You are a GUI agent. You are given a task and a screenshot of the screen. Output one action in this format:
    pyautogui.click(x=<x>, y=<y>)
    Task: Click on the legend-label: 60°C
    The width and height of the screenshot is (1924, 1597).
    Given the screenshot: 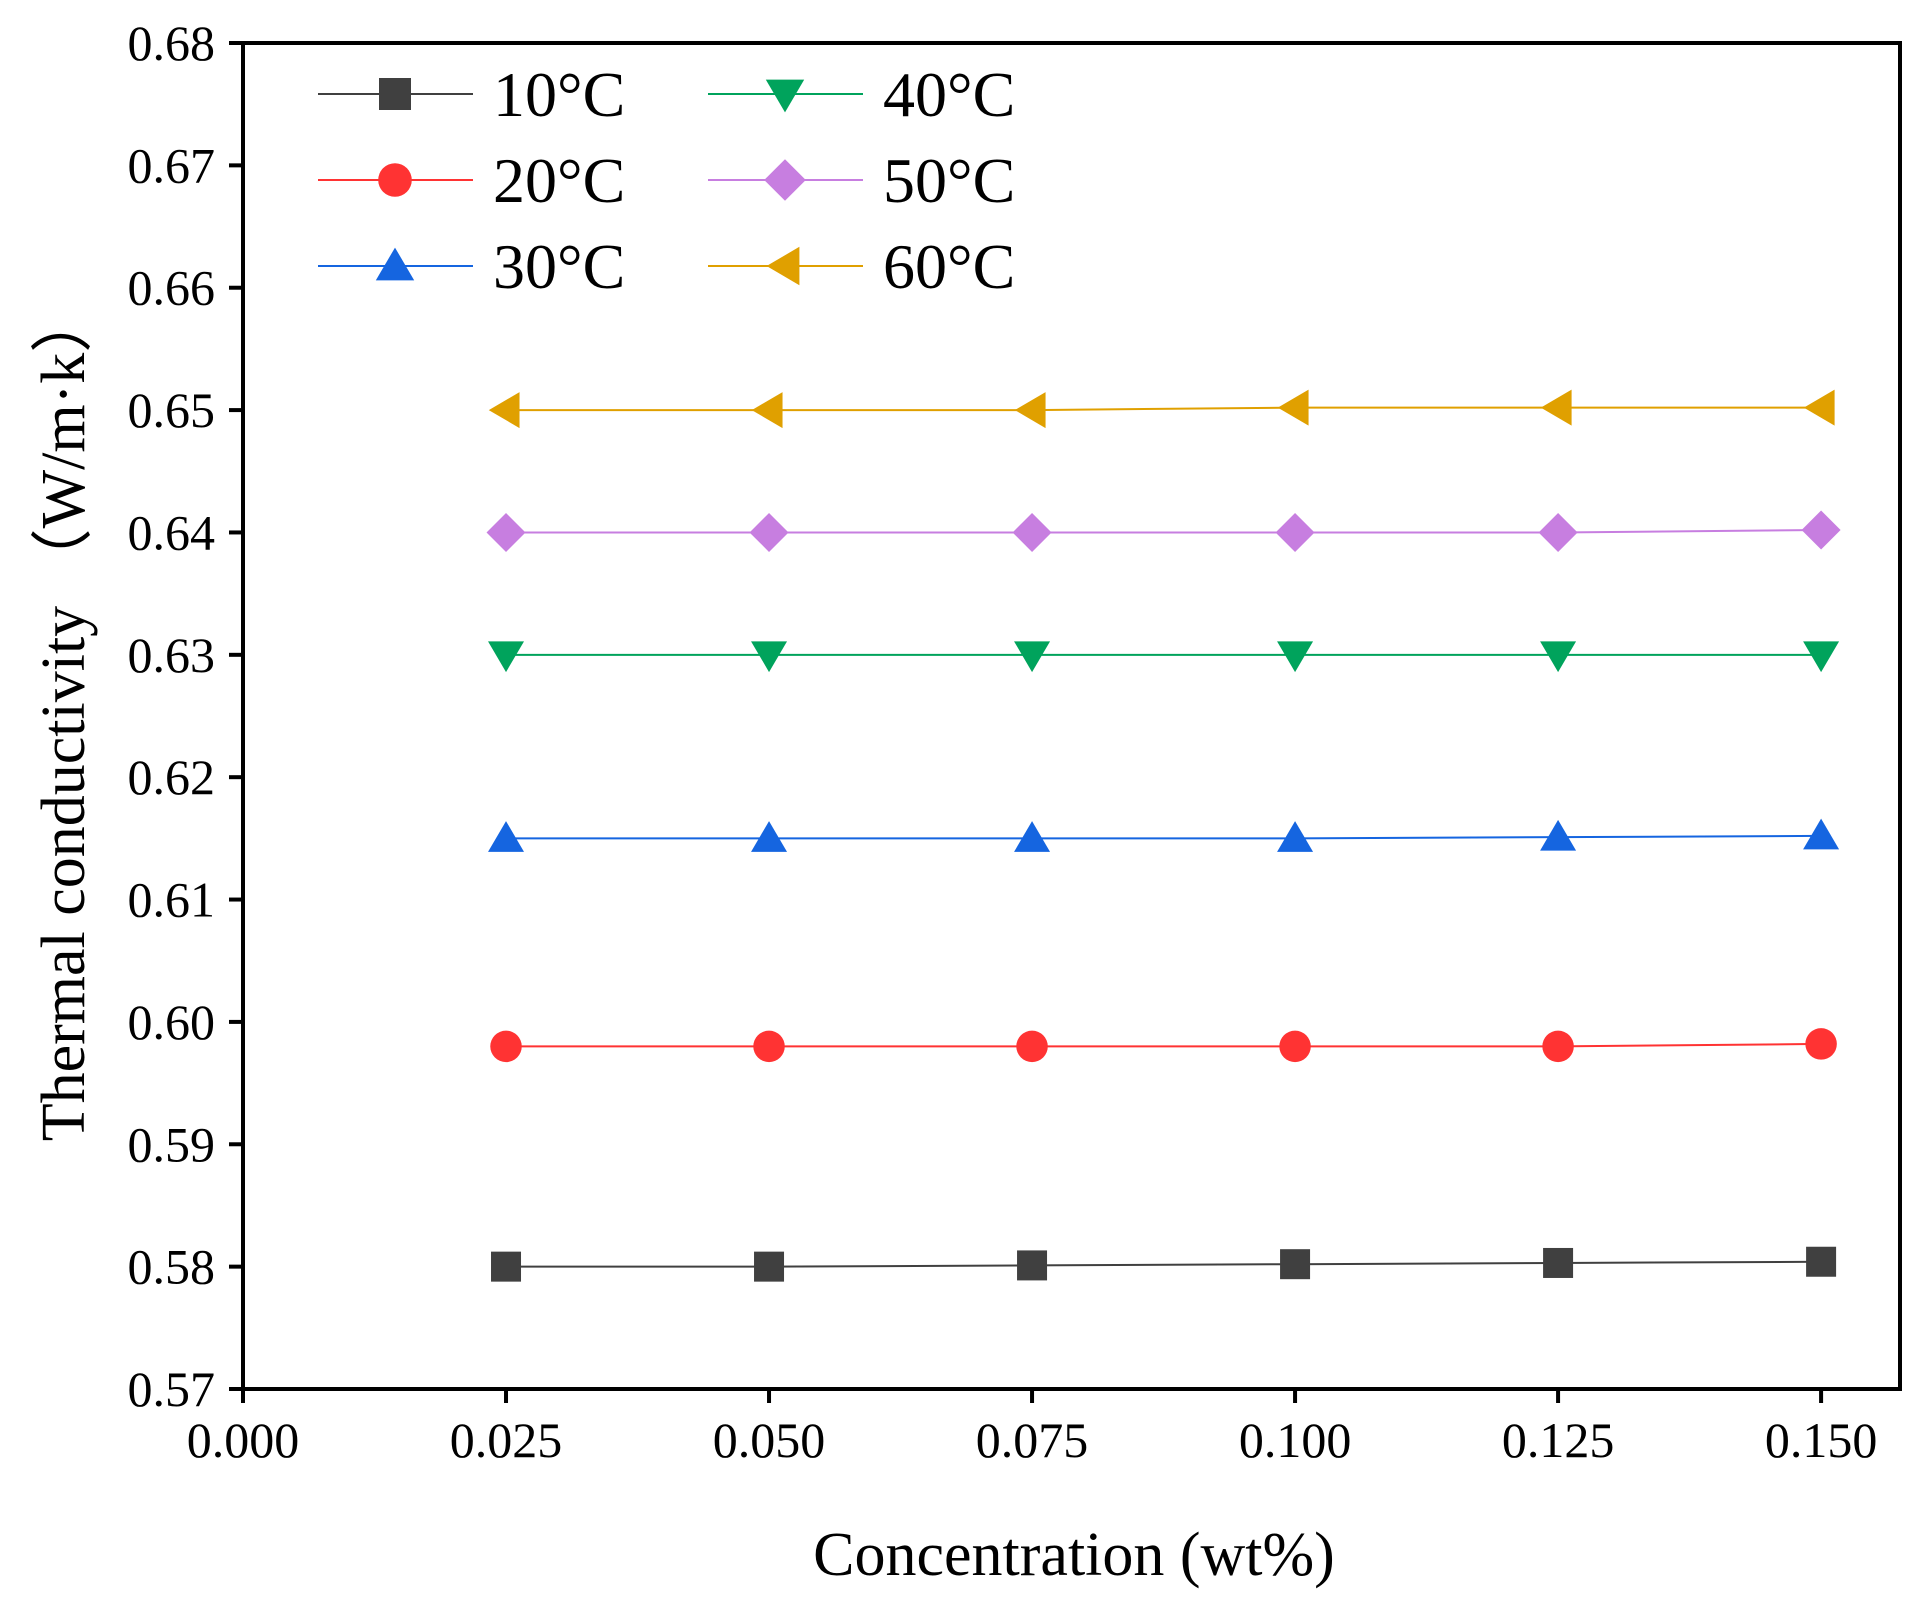 What is the action you would take?
    pyautogui.click(x=949, y=266)
    